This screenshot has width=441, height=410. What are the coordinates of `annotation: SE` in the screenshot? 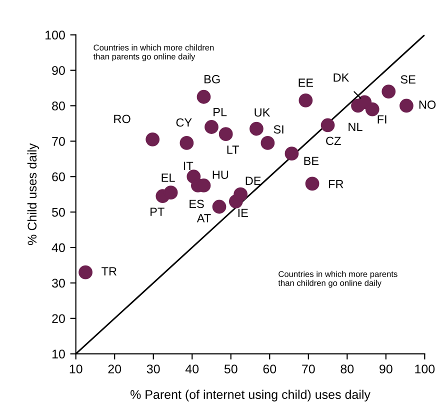 It's located at (408, 79).